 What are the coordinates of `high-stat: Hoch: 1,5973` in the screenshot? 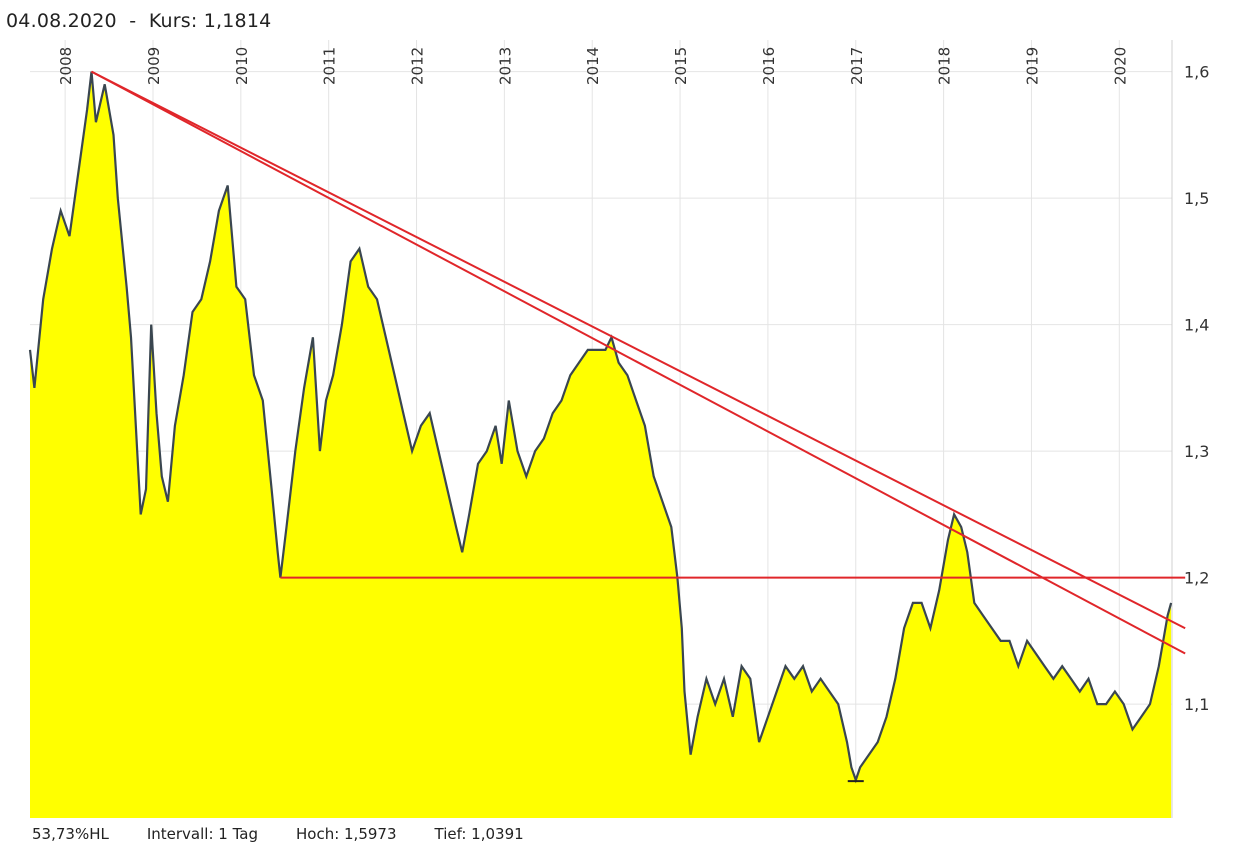 It's located at (346, 834).